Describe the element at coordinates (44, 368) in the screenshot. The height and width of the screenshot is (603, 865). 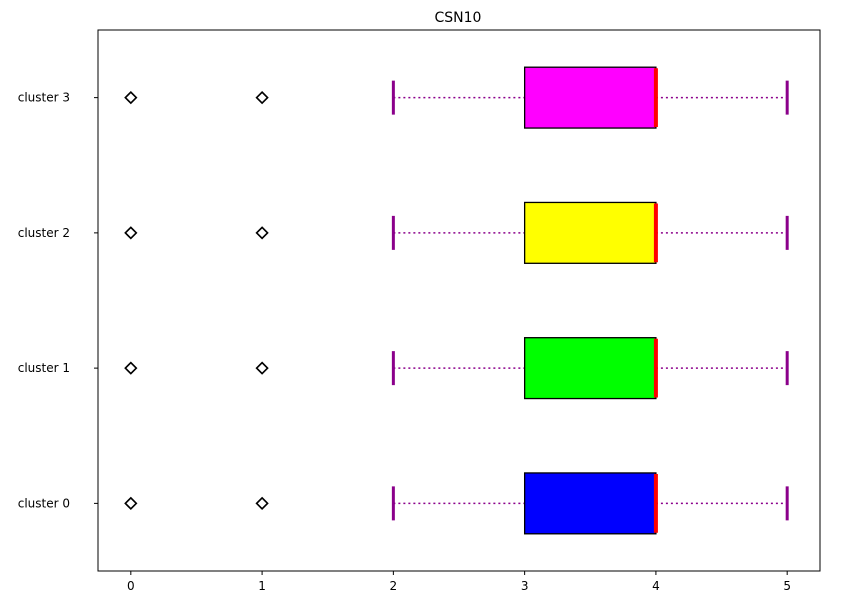
I see `y-tick-label: cluster 1` at that location.